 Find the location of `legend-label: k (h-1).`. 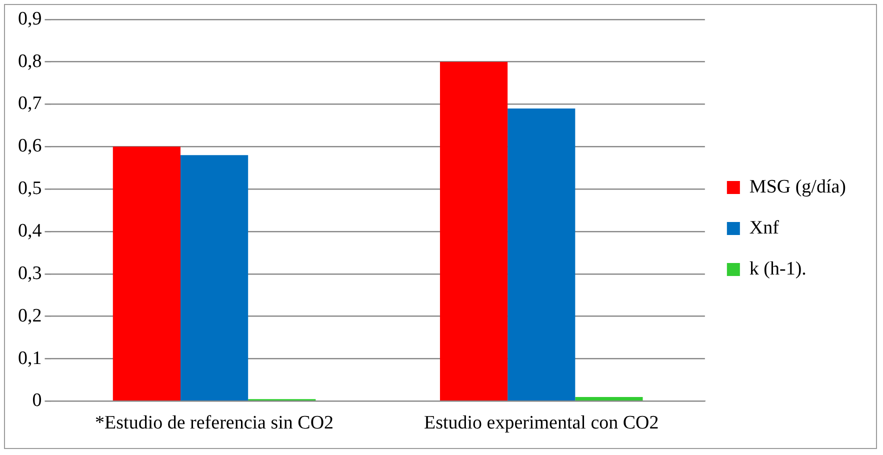

legend-label: k (h-1). is located at coordinates (777, 269).